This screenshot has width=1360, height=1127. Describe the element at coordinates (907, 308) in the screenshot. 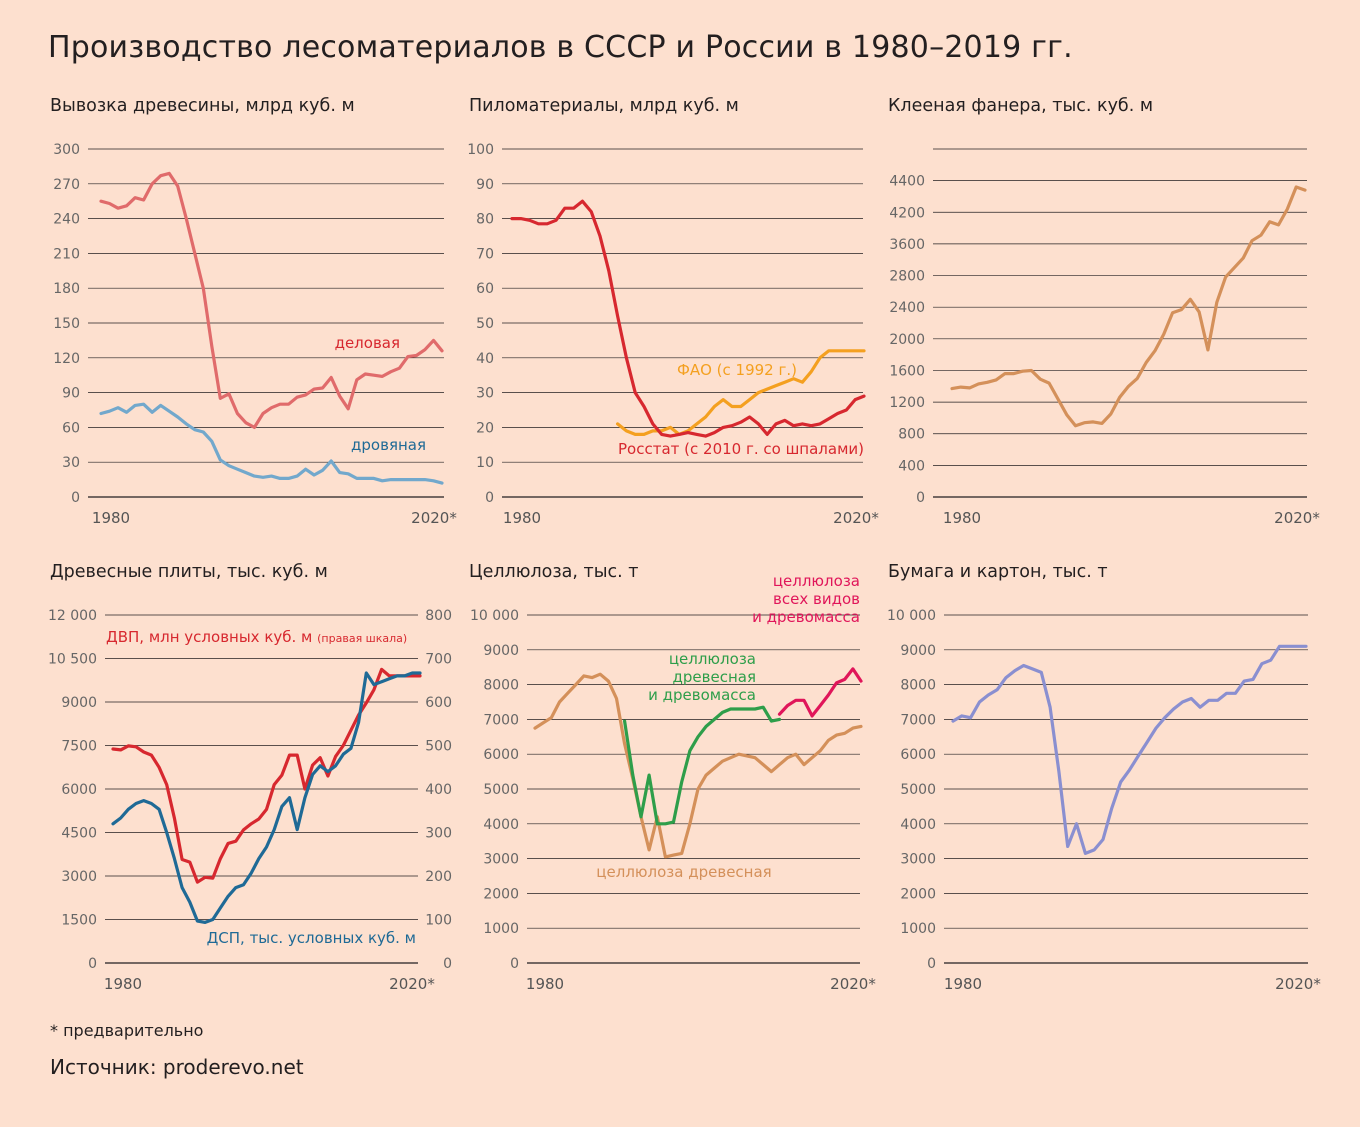

I see `y-tick-label: 2400` at that location.